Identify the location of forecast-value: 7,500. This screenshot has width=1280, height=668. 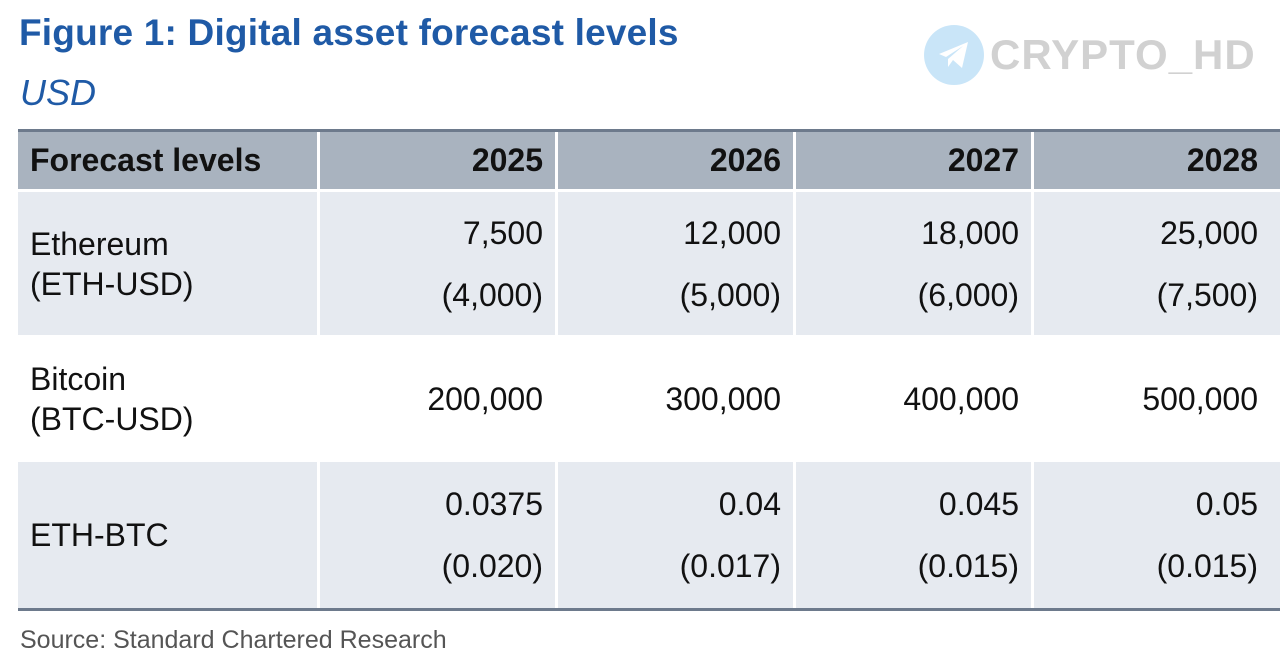
(502, 232).